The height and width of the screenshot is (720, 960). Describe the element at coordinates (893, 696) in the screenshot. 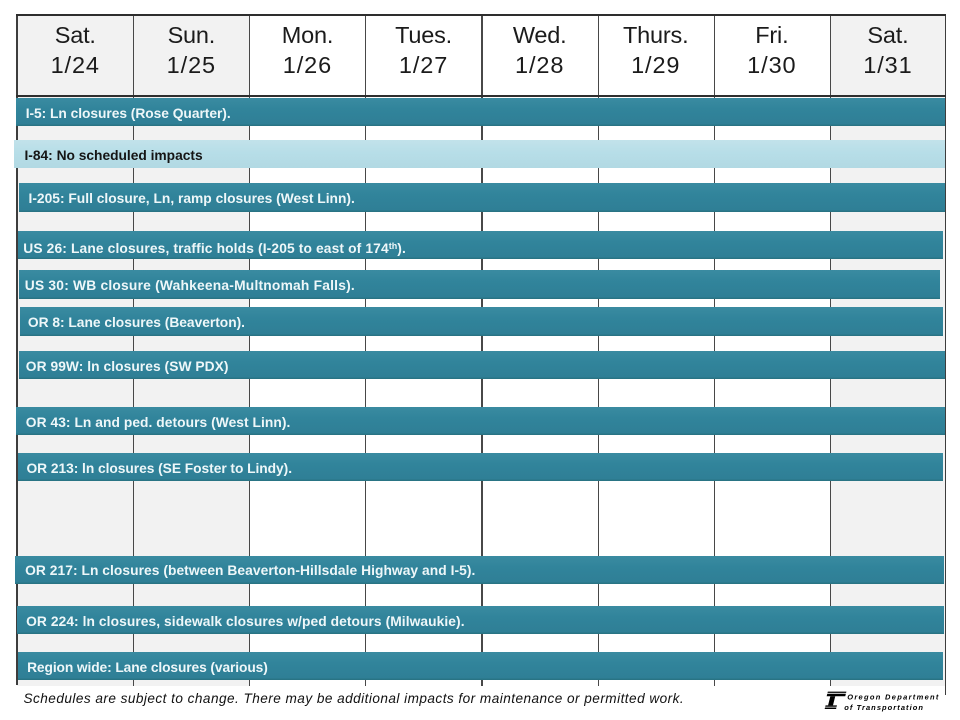

I see `svg-text: Oregon Department` at that location.